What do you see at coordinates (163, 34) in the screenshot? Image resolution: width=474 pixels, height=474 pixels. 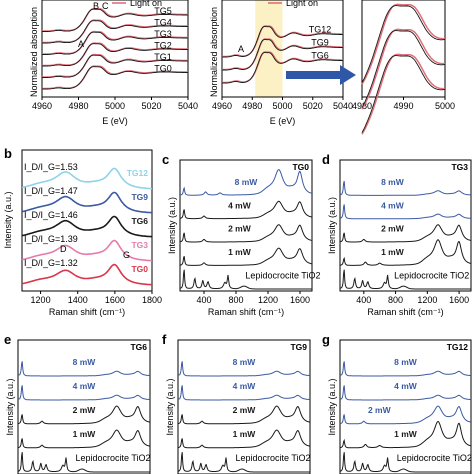 I see `a1-series-label: TG3` at bounding box center [163, 34].